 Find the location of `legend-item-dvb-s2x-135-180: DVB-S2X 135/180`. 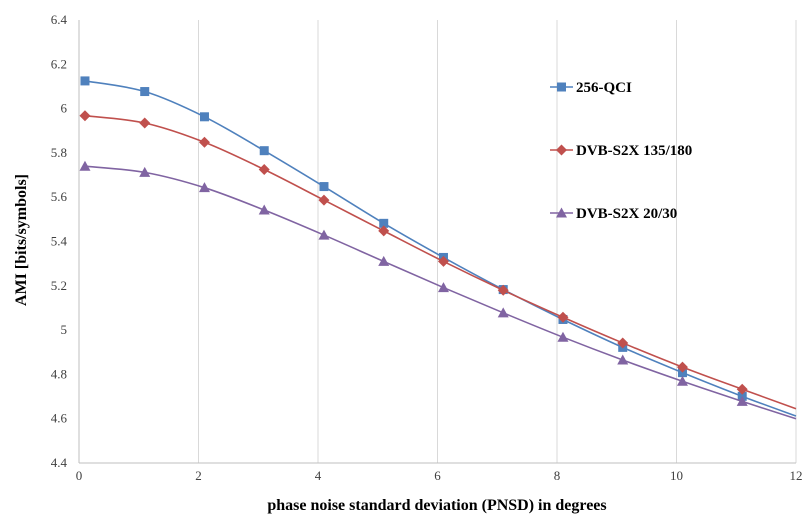

legend-item-dvb-s2x-135-180: DVB-S2X 135/180 is located at coordinates (621, 151).